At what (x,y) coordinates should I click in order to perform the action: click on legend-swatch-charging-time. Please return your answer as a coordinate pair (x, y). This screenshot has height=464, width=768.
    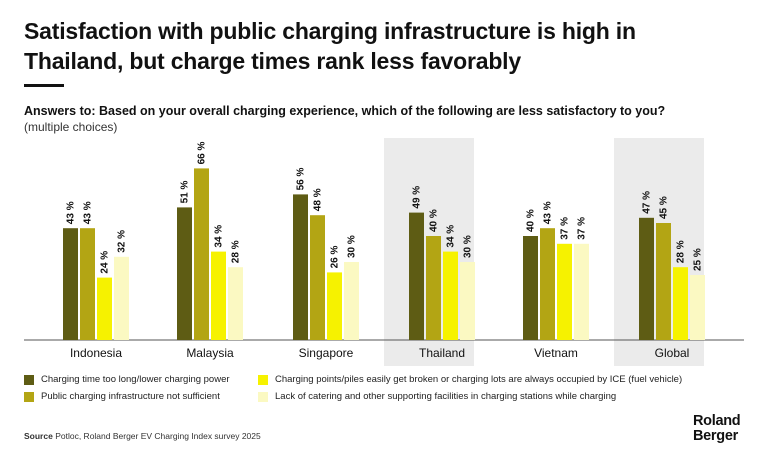
    Looking at the image, I should click on (29, 379).